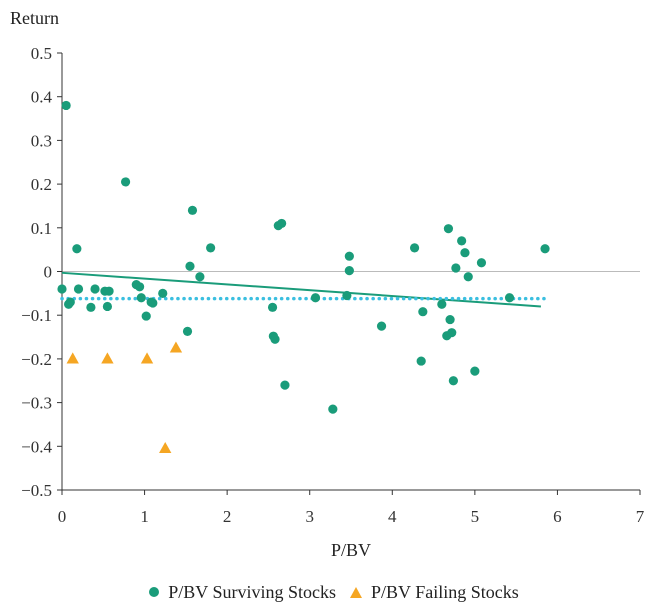  What do you see at coordinates (41, 228) in the screenshot?
I see `y-tick-label: 0.1` at bounding box center [41, 228].